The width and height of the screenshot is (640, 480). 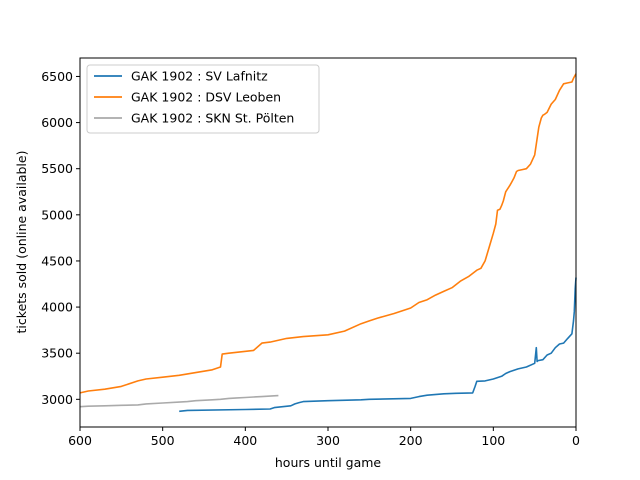 What do you see at coordinates (206, 97) in the screenshot?
I see `legend-label-2: GAK 1902 : DSV Leoben` at bounding box center [206, 97].